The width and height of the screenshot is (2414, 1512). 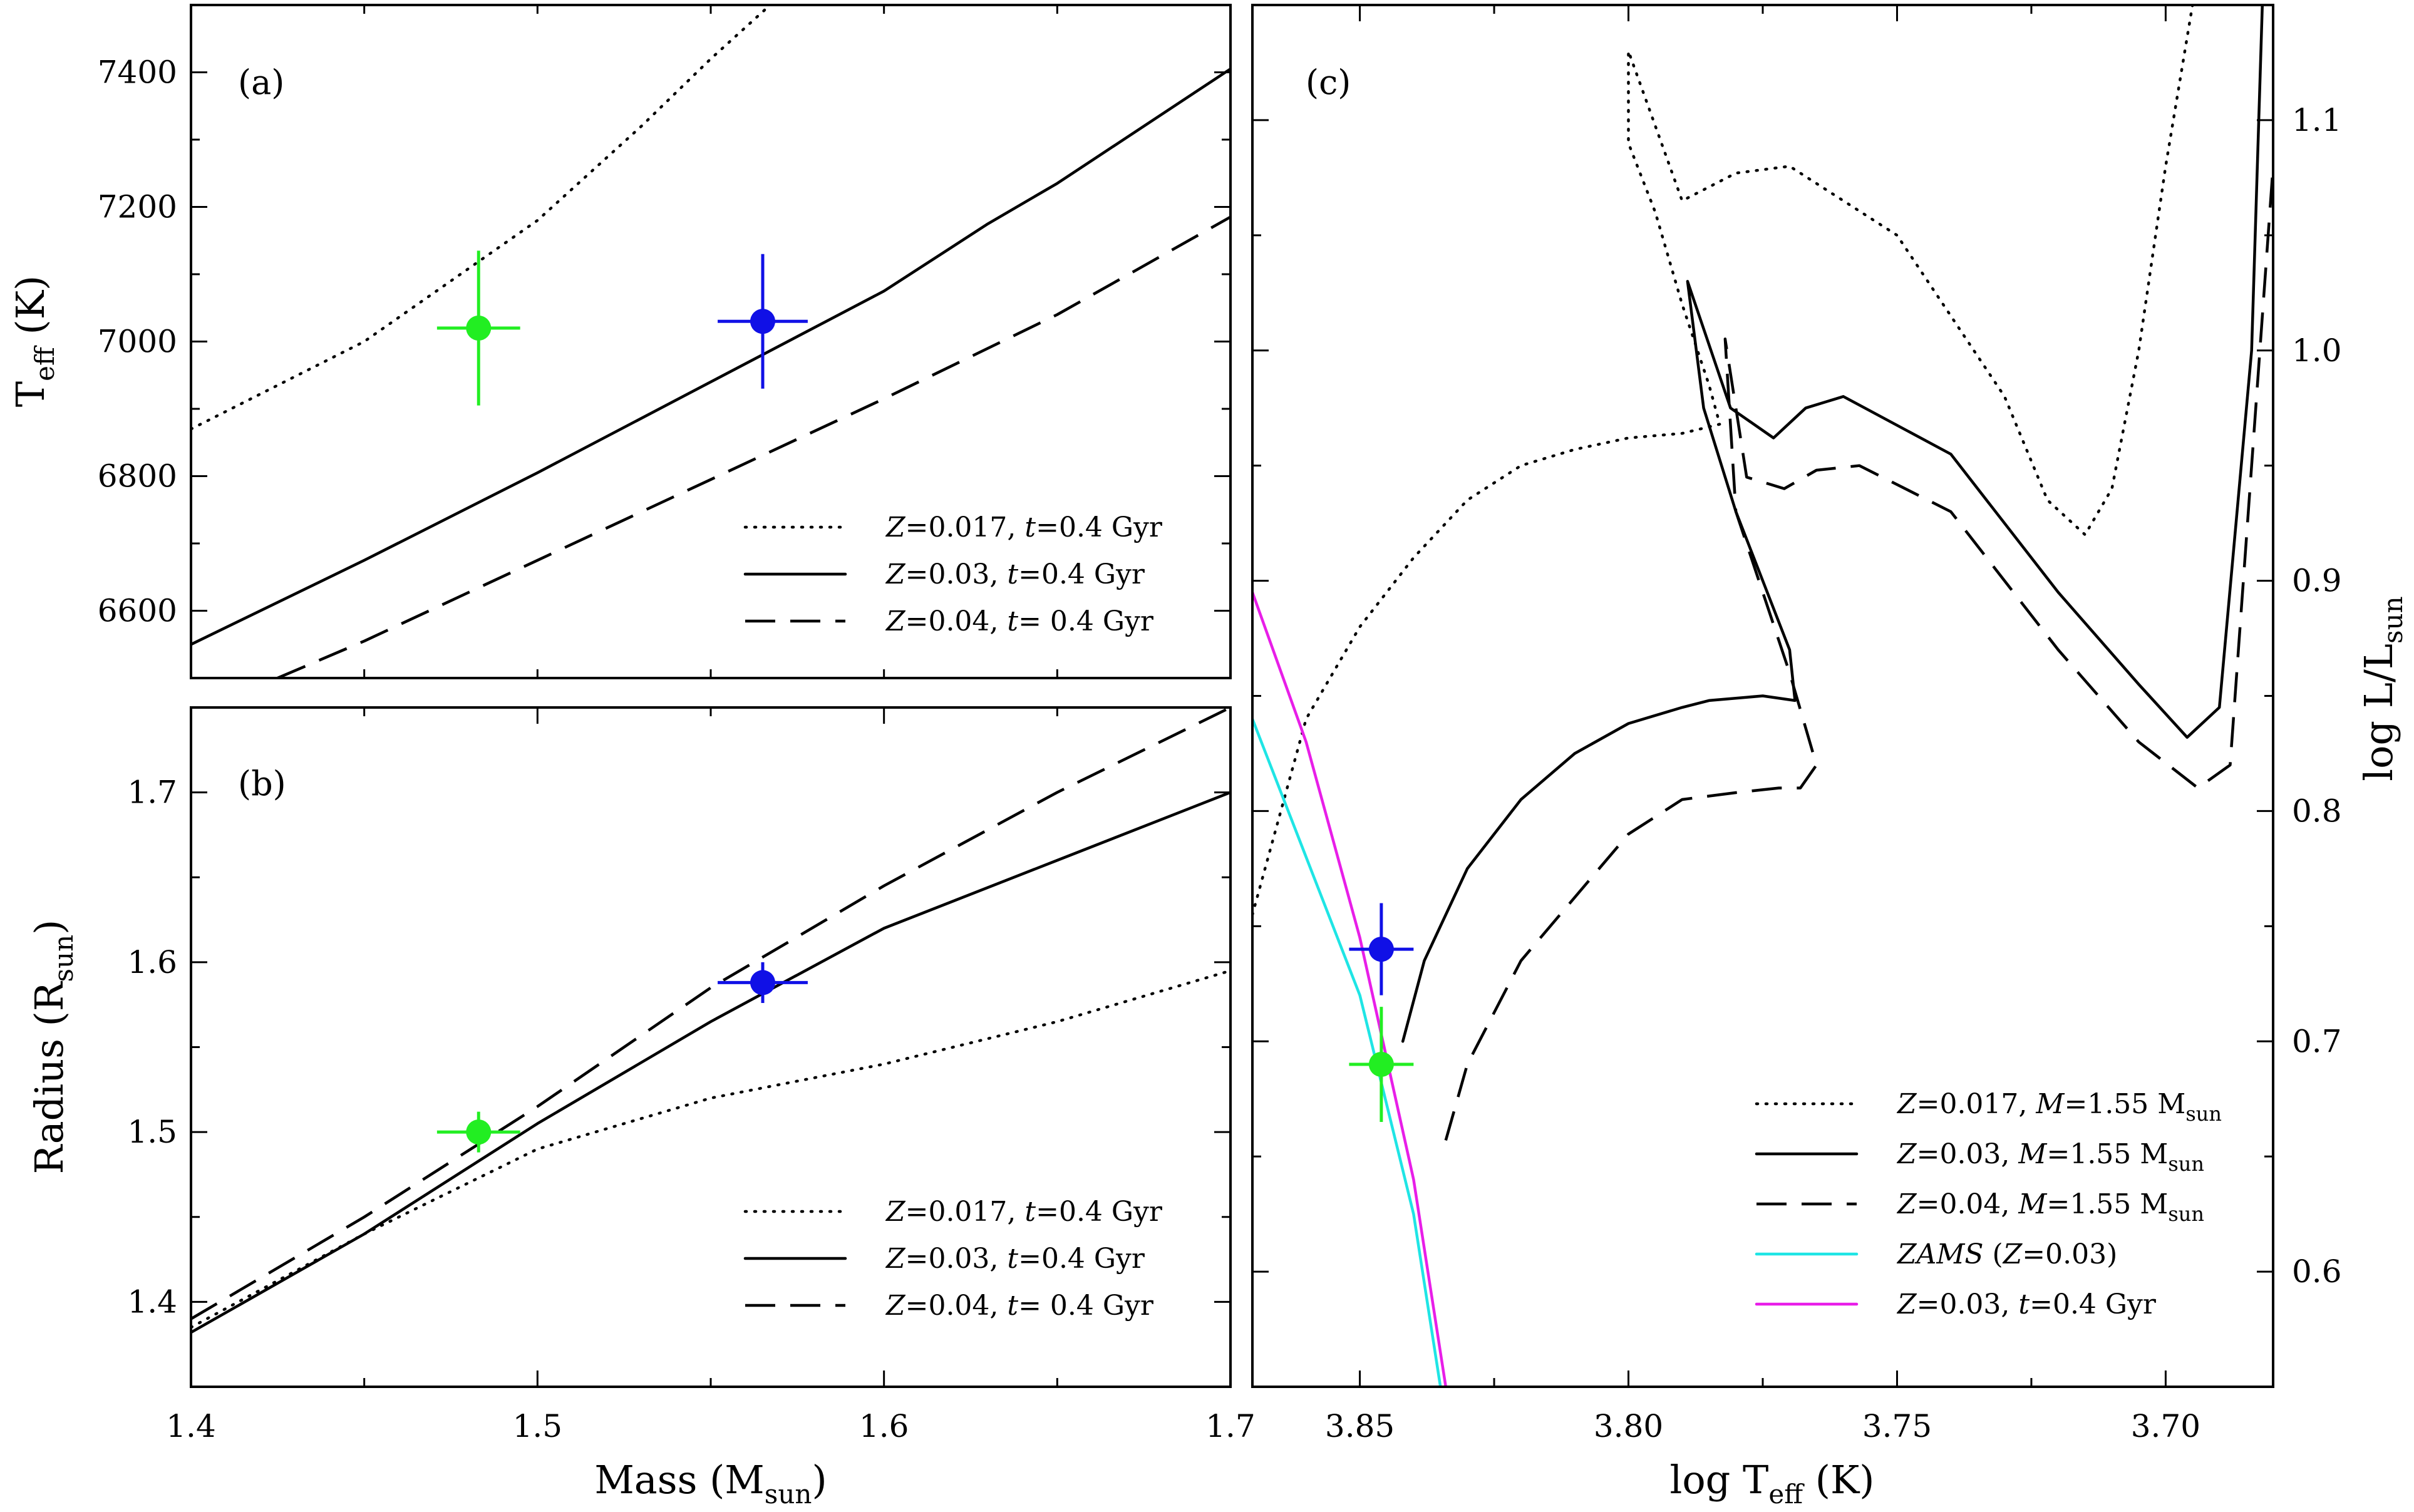 What do you see at coordinates (1019, 621) in the screenshot?
I see `panel-a-legend-label-2: Z=0.04, t= 0.4 Gyr` at bounding box center [1019, 621].